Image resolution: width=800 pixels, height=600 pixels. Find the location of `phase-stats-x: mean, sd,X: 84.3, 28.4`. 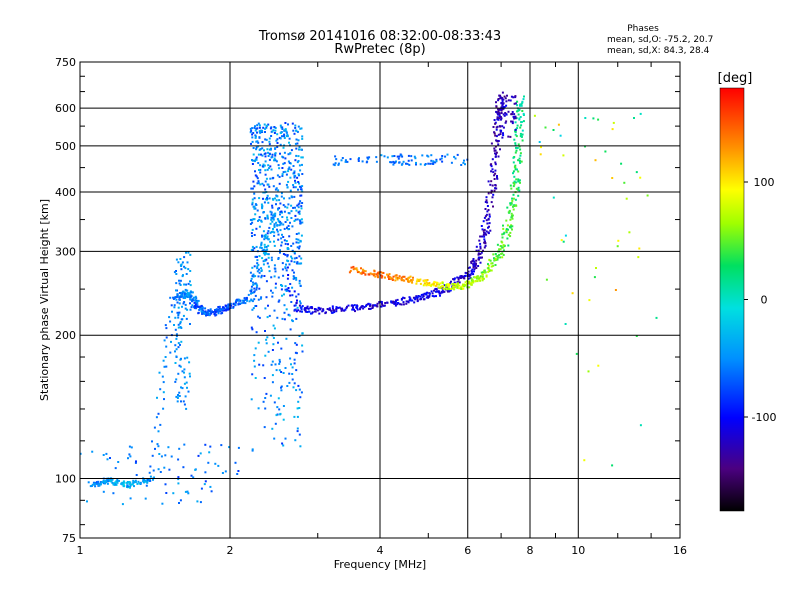

phase-stats-x: mean, sd,X: 84.3, 28.4 is located at coordinates (658, 51).